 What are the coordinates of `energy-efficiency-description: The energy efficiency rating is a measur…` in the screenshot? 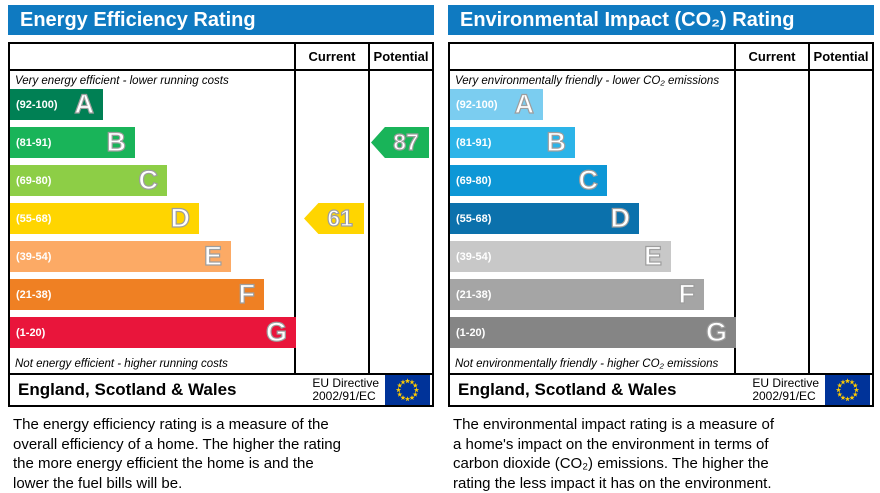 It's located at (177, 454).